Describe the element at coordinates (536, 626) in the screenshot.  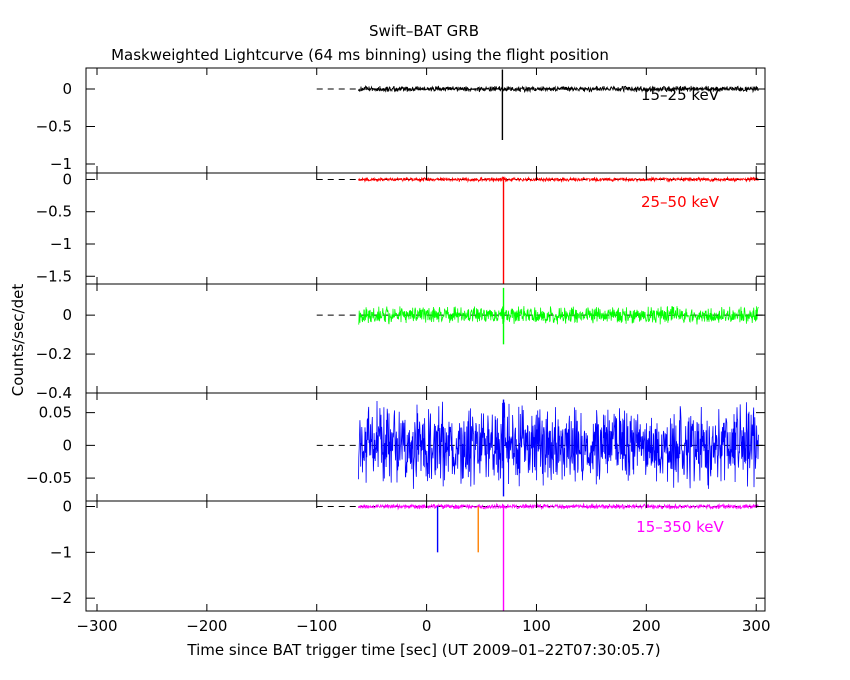
I see `x-tick-label: 100` at that location.